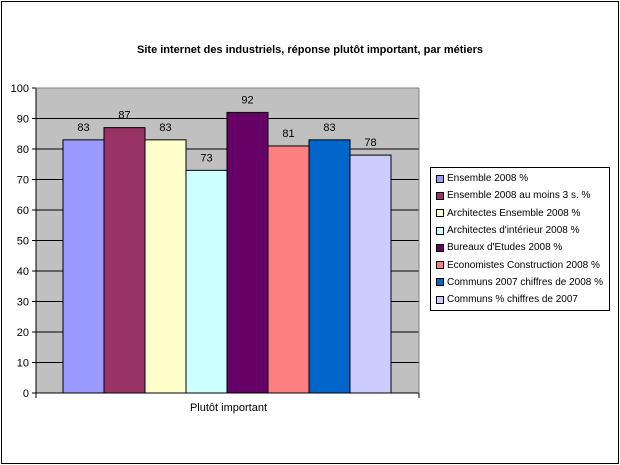 The image size is (620, 465). What do you see at coordinates (23, 364) in the screenshot?
I see `y-tick-label: 10` at bounding box center [23, 364].